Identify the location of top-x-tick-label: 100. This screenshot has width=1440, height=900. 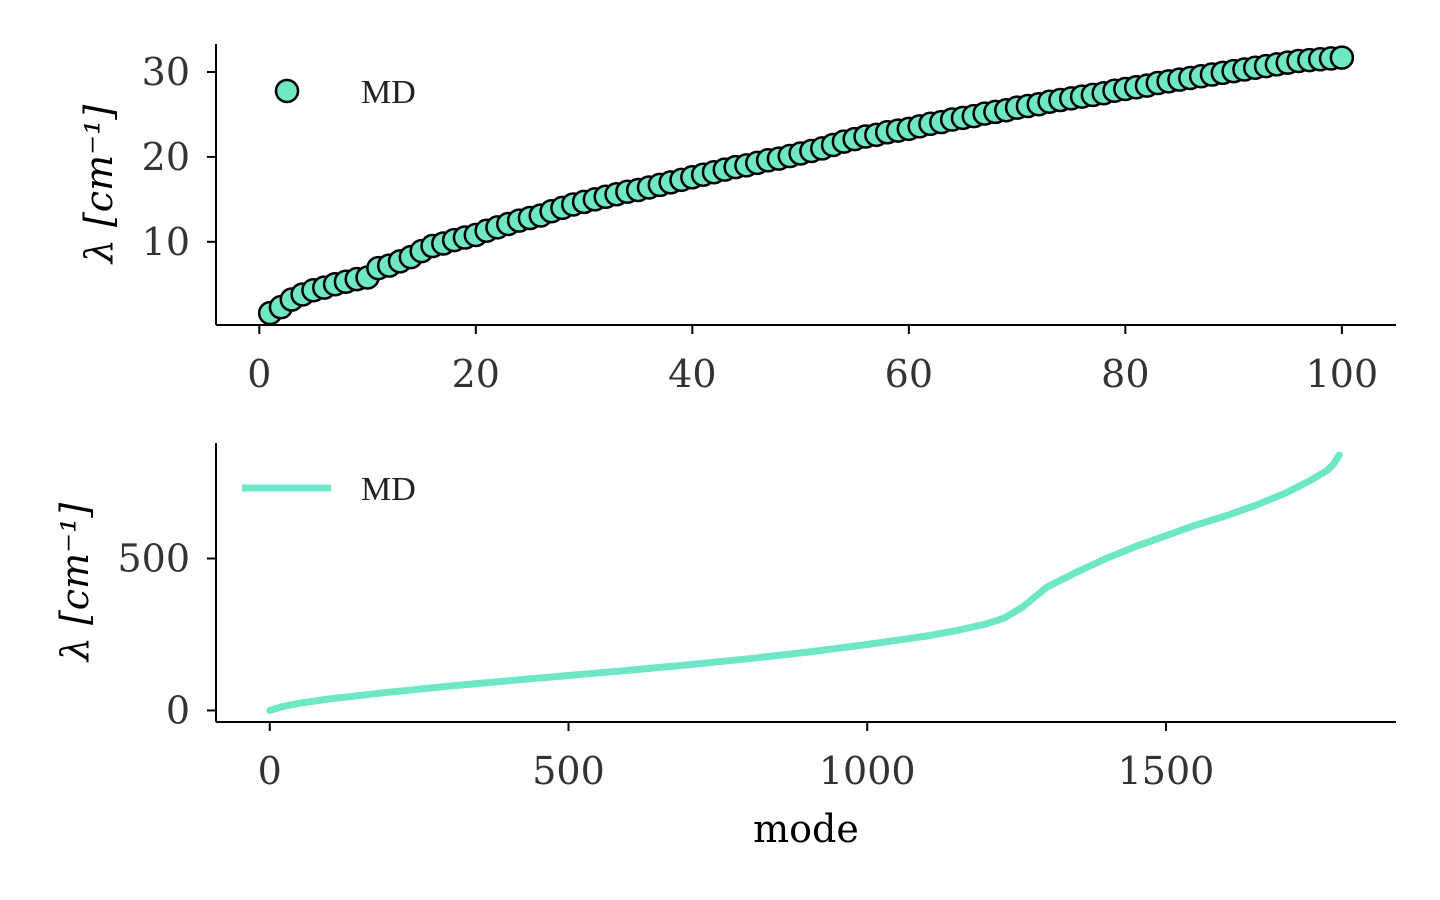
(1342, 374).